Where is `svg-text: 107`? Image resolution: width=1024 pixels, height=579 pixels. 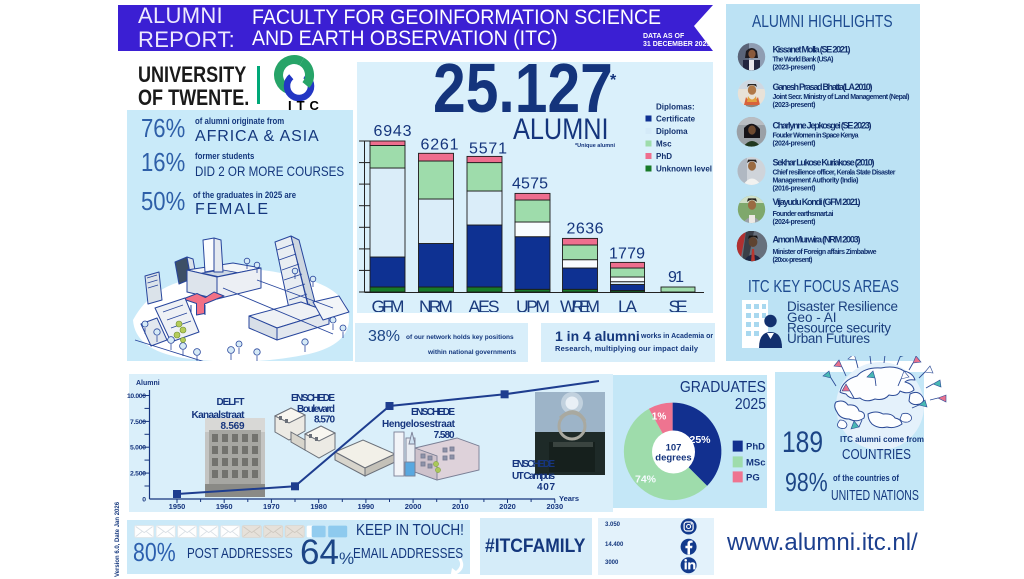
svg-text: 107 is located at coordinates (674, 448).